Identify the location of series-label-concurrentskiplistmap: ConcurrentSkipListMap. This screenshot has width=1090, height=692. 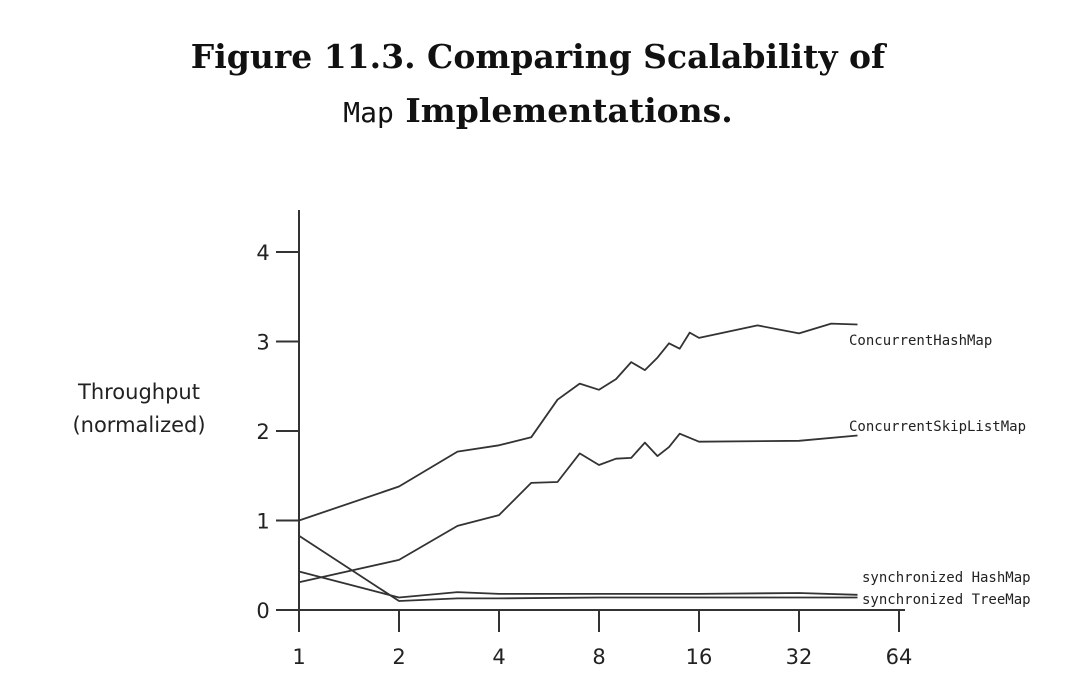
(937, 427).